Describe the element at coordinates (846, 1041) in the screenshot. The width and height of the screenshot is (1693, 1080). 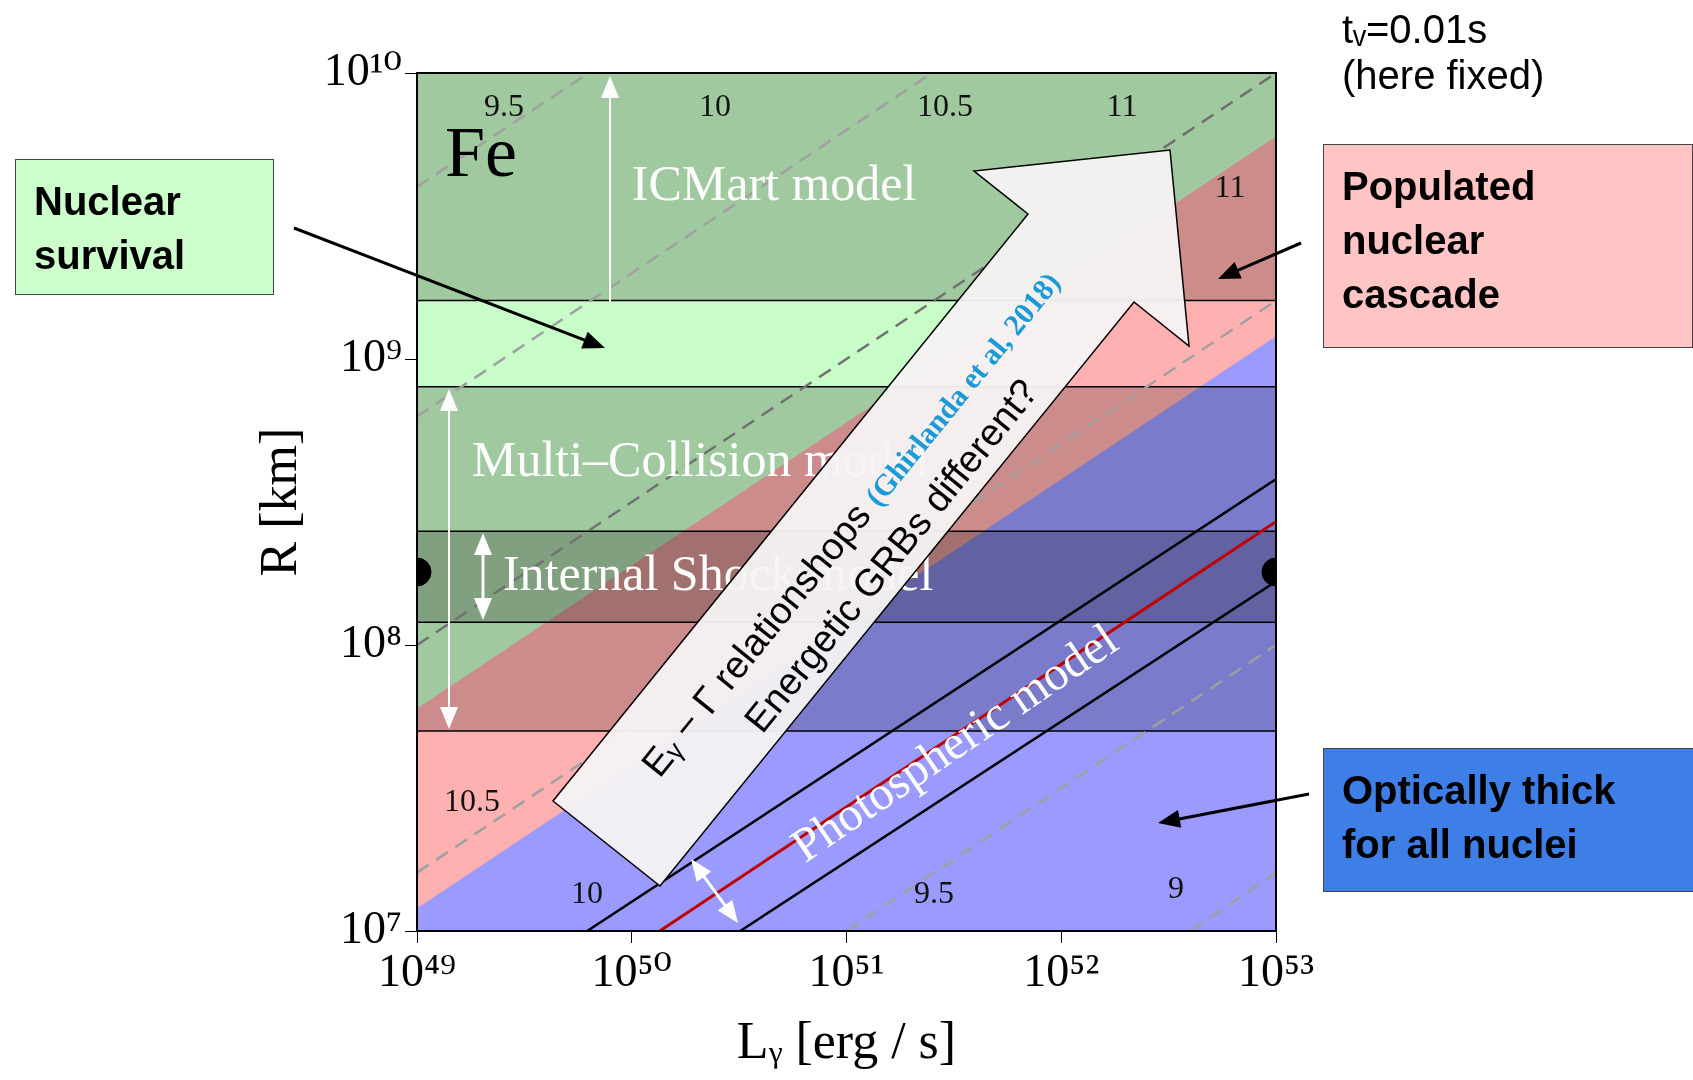
I see `x-axis-title: Lᵧ [erg / s]` at that location.